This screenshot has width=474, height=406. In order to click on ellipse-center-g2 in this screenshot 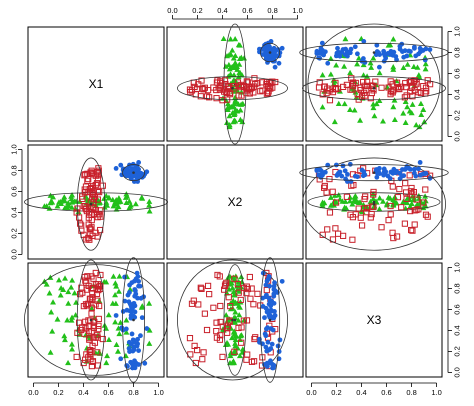, I will do `click(232, 320)`.